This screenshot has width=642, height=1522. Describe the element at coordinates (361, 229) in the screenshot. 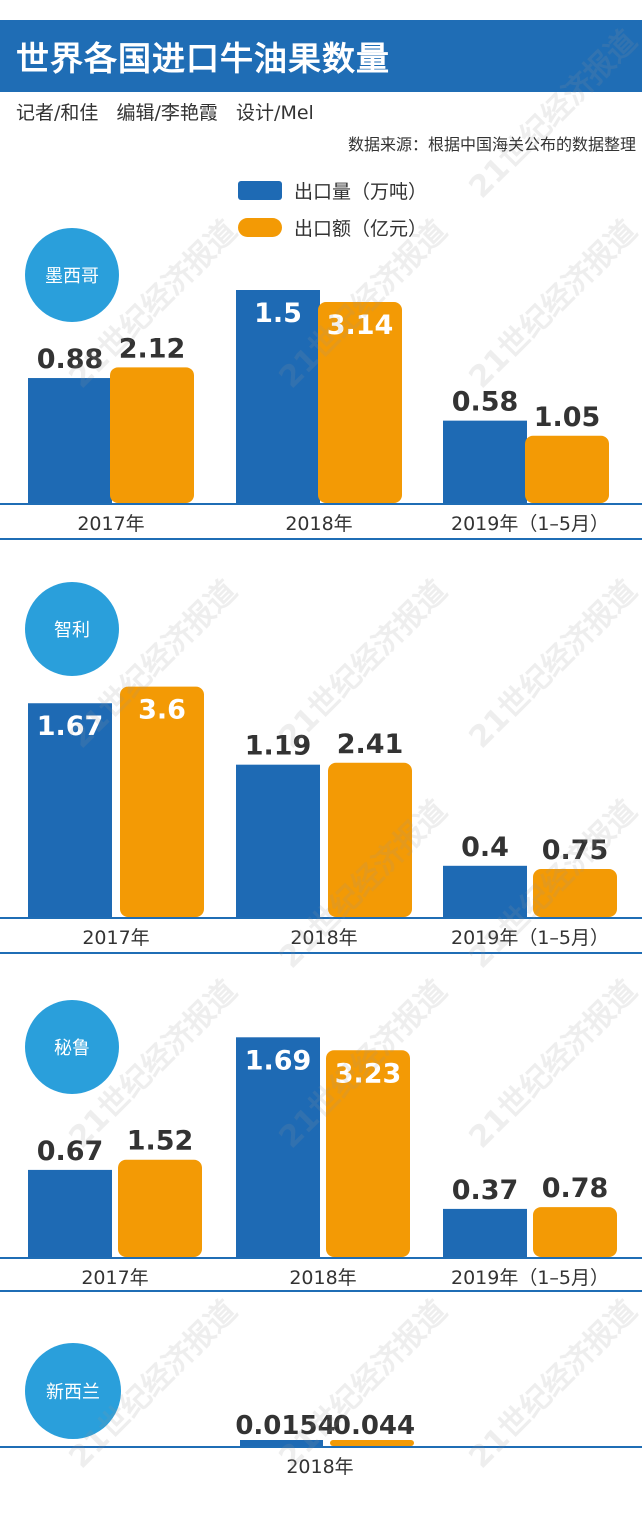

I see `legend-label-value: 出口额（亿元）` at that location.